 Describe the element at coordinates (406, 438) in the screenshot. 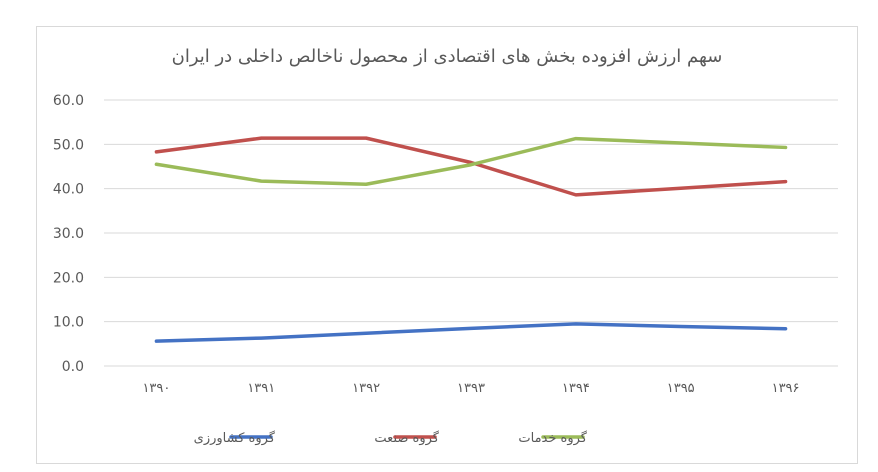

I see `legend-label-1: گروه صنعت` at that location.